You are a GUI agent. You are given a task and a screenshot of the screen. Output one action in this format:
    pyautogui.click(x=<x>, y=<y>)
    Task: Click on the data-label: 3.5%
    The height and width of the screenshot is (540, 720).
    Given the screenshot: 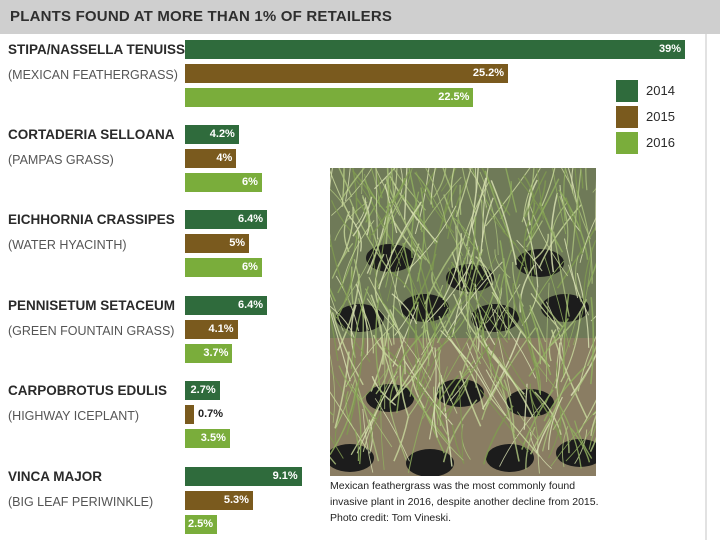 What is the action you would take?
    pyautogui.click(x=213, y=438)
    